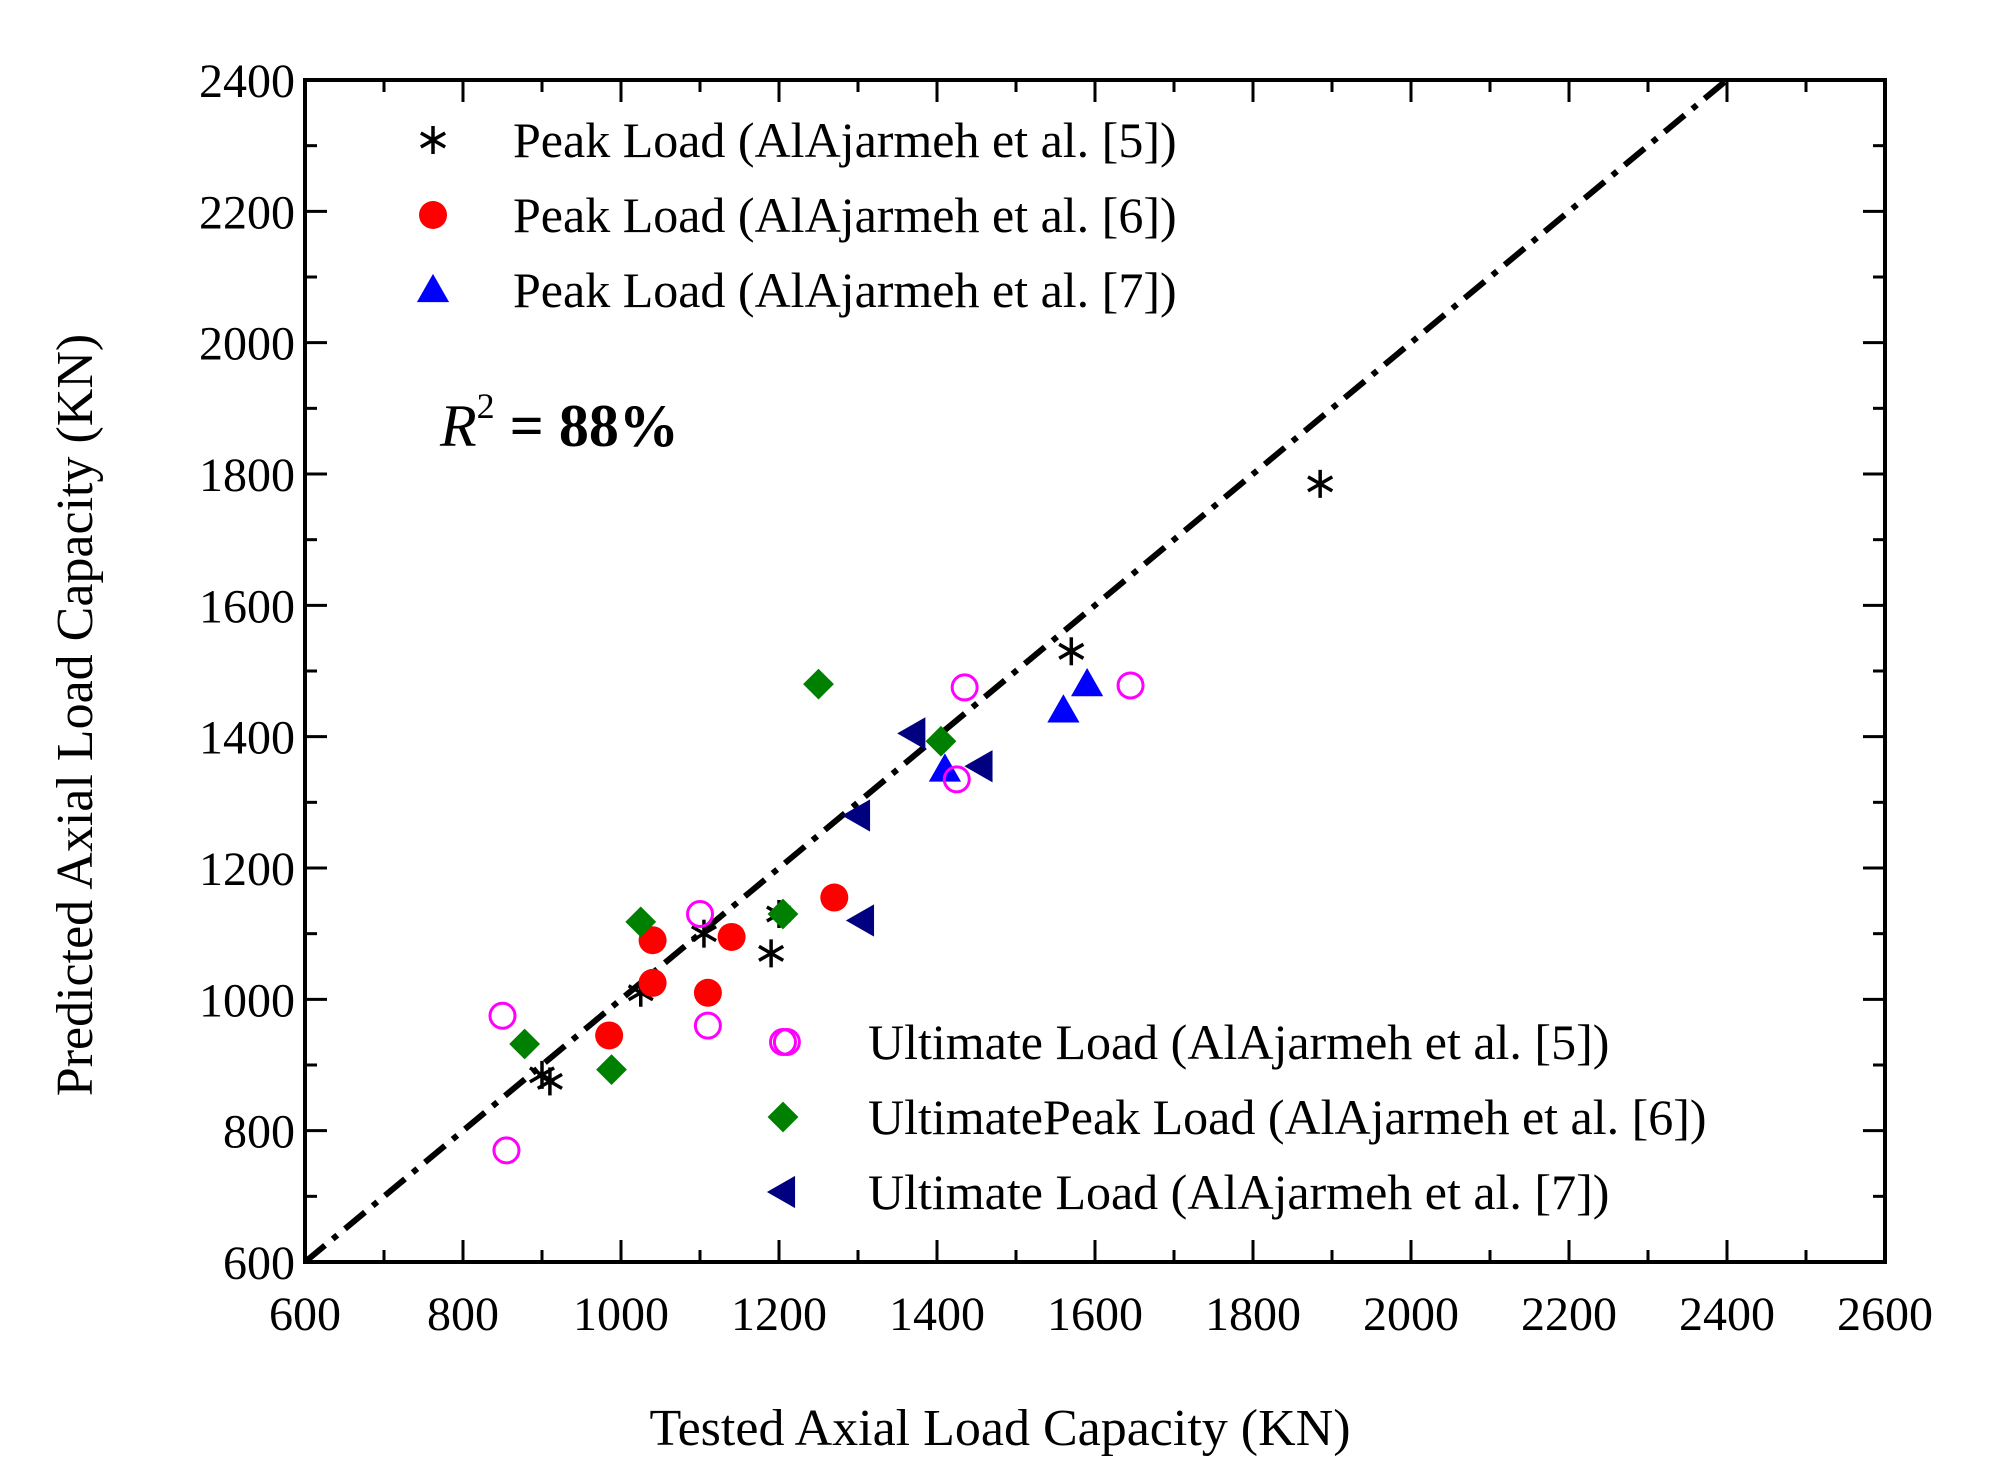 The image size is (1995, 1467). I want to click on legend-entry: Peak Load (AlAjarmeh et al. [5]), so click(798, 140).